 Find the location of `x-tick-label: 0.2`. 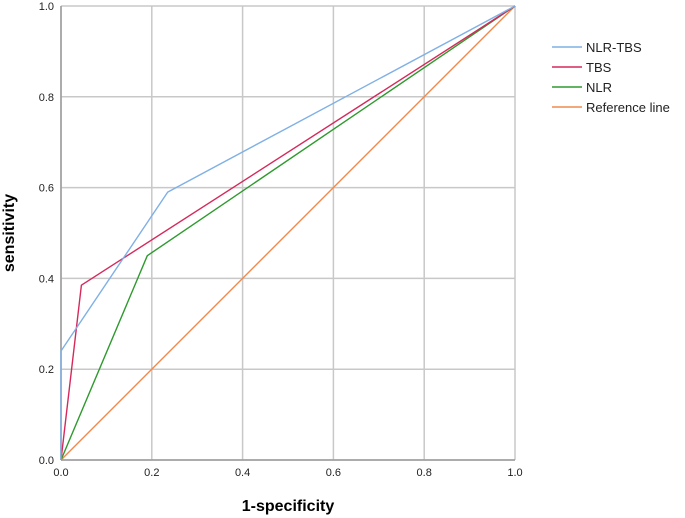

x-tick-label: 0.2 is located at coordinates (151, 473).